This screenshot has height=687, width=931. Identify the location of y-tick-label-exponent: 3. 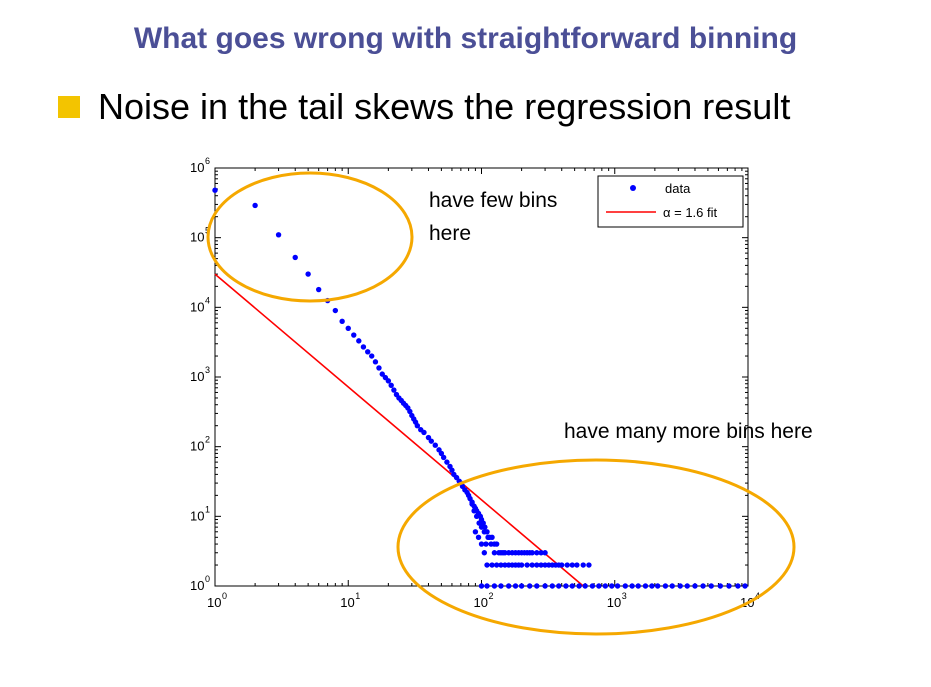
(207, 370).